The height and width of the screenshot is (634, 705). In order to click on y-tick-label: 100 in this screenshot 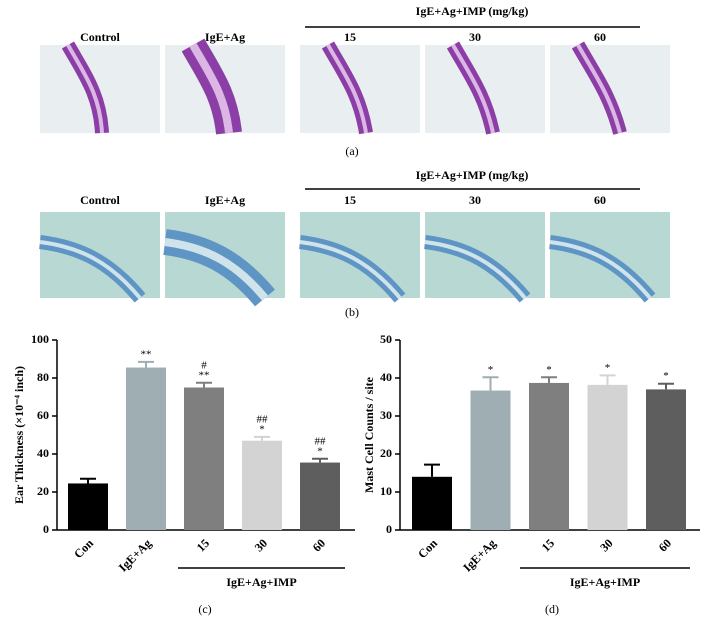, I will do `click(40, 339)`.